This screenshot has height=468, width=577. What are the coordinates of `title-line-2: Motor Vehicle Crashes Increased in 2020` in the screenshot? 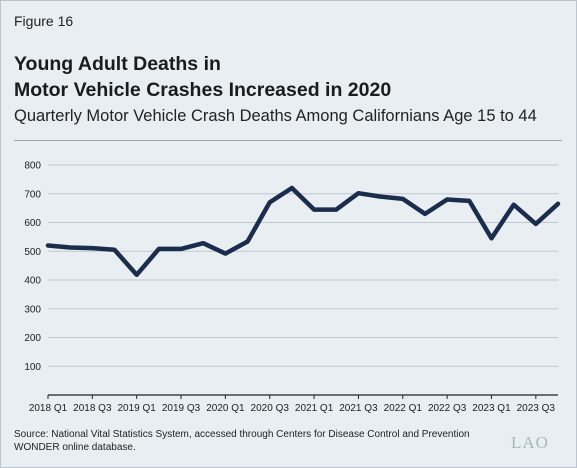 It's located at (203, 90).